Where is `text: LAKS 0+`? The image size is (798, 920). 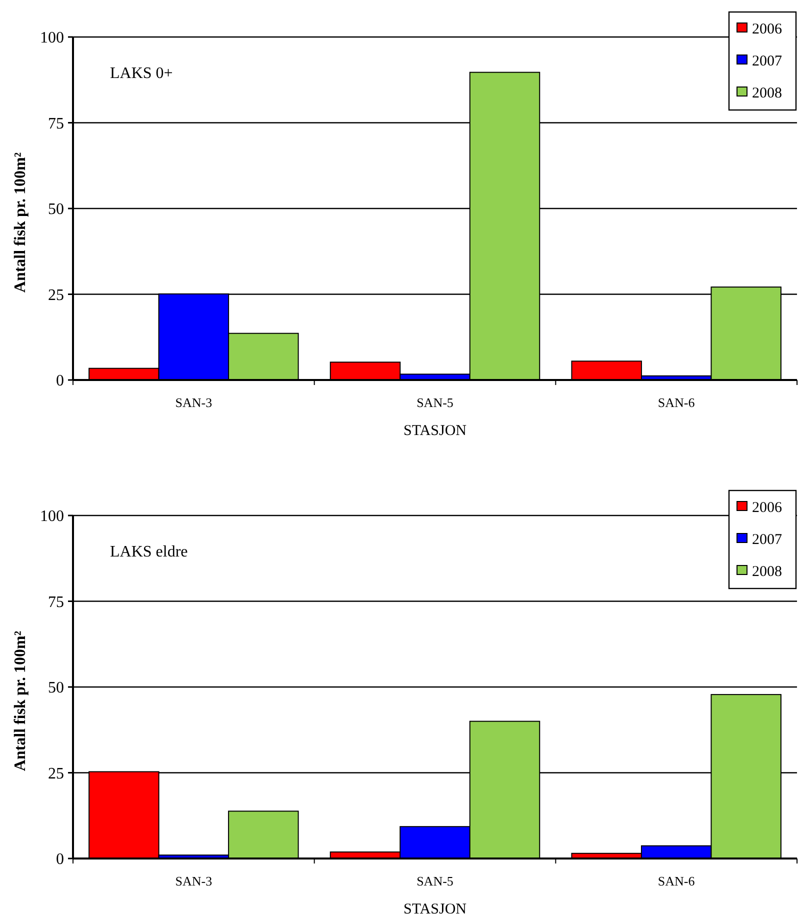
text: LAKS 0+ is located at coordinates (141, 73).